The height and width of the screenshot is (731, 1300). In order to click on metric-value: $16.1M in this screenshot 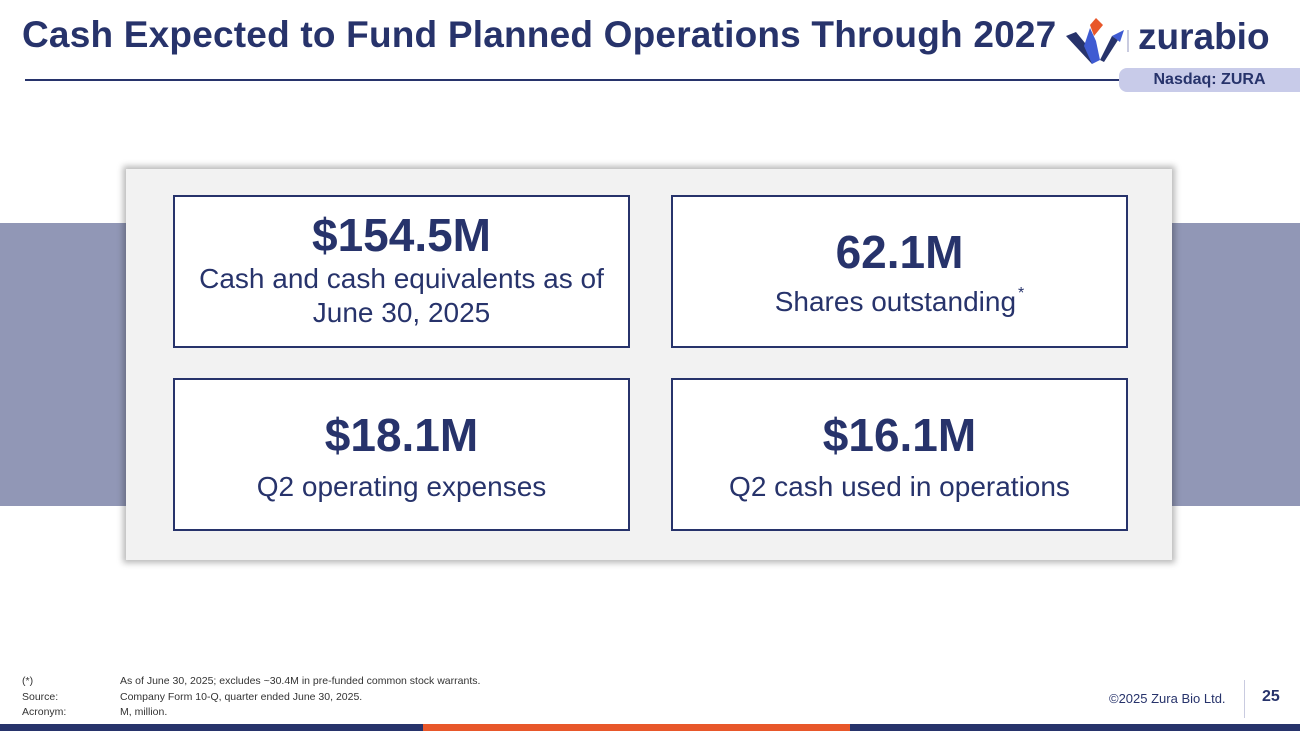, I will do `click(899, 435)`.